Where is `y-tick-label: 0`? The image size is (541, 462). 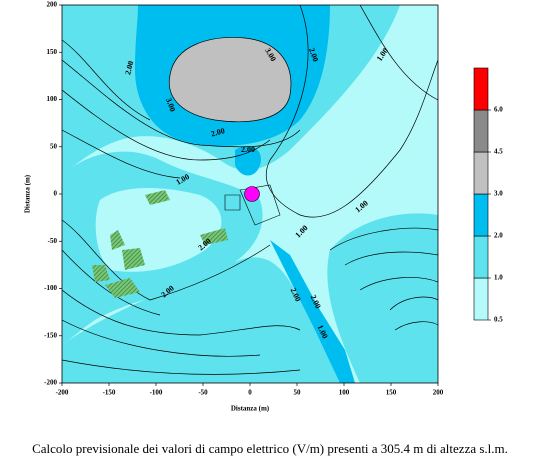 y-tick-label: 0 is located at coordinates (56, 194).